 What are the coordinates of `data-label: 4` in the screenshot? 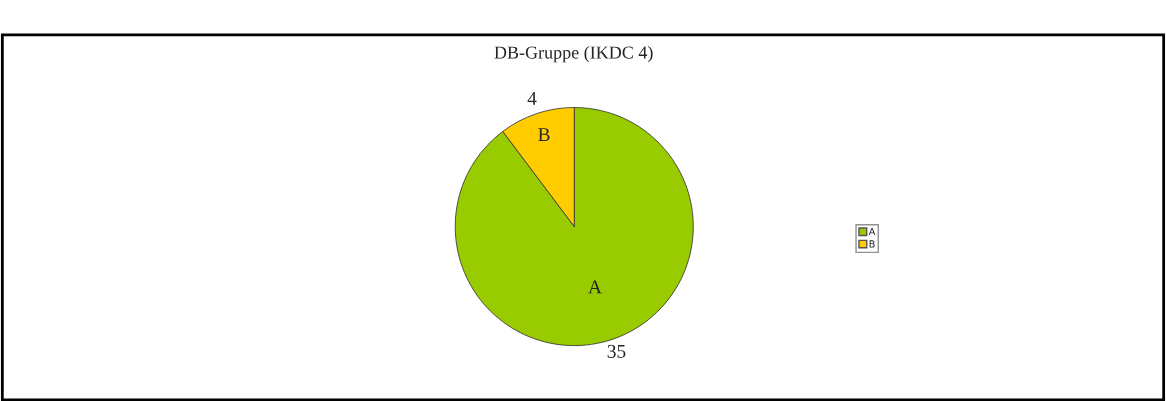 It's located at (532, 98).